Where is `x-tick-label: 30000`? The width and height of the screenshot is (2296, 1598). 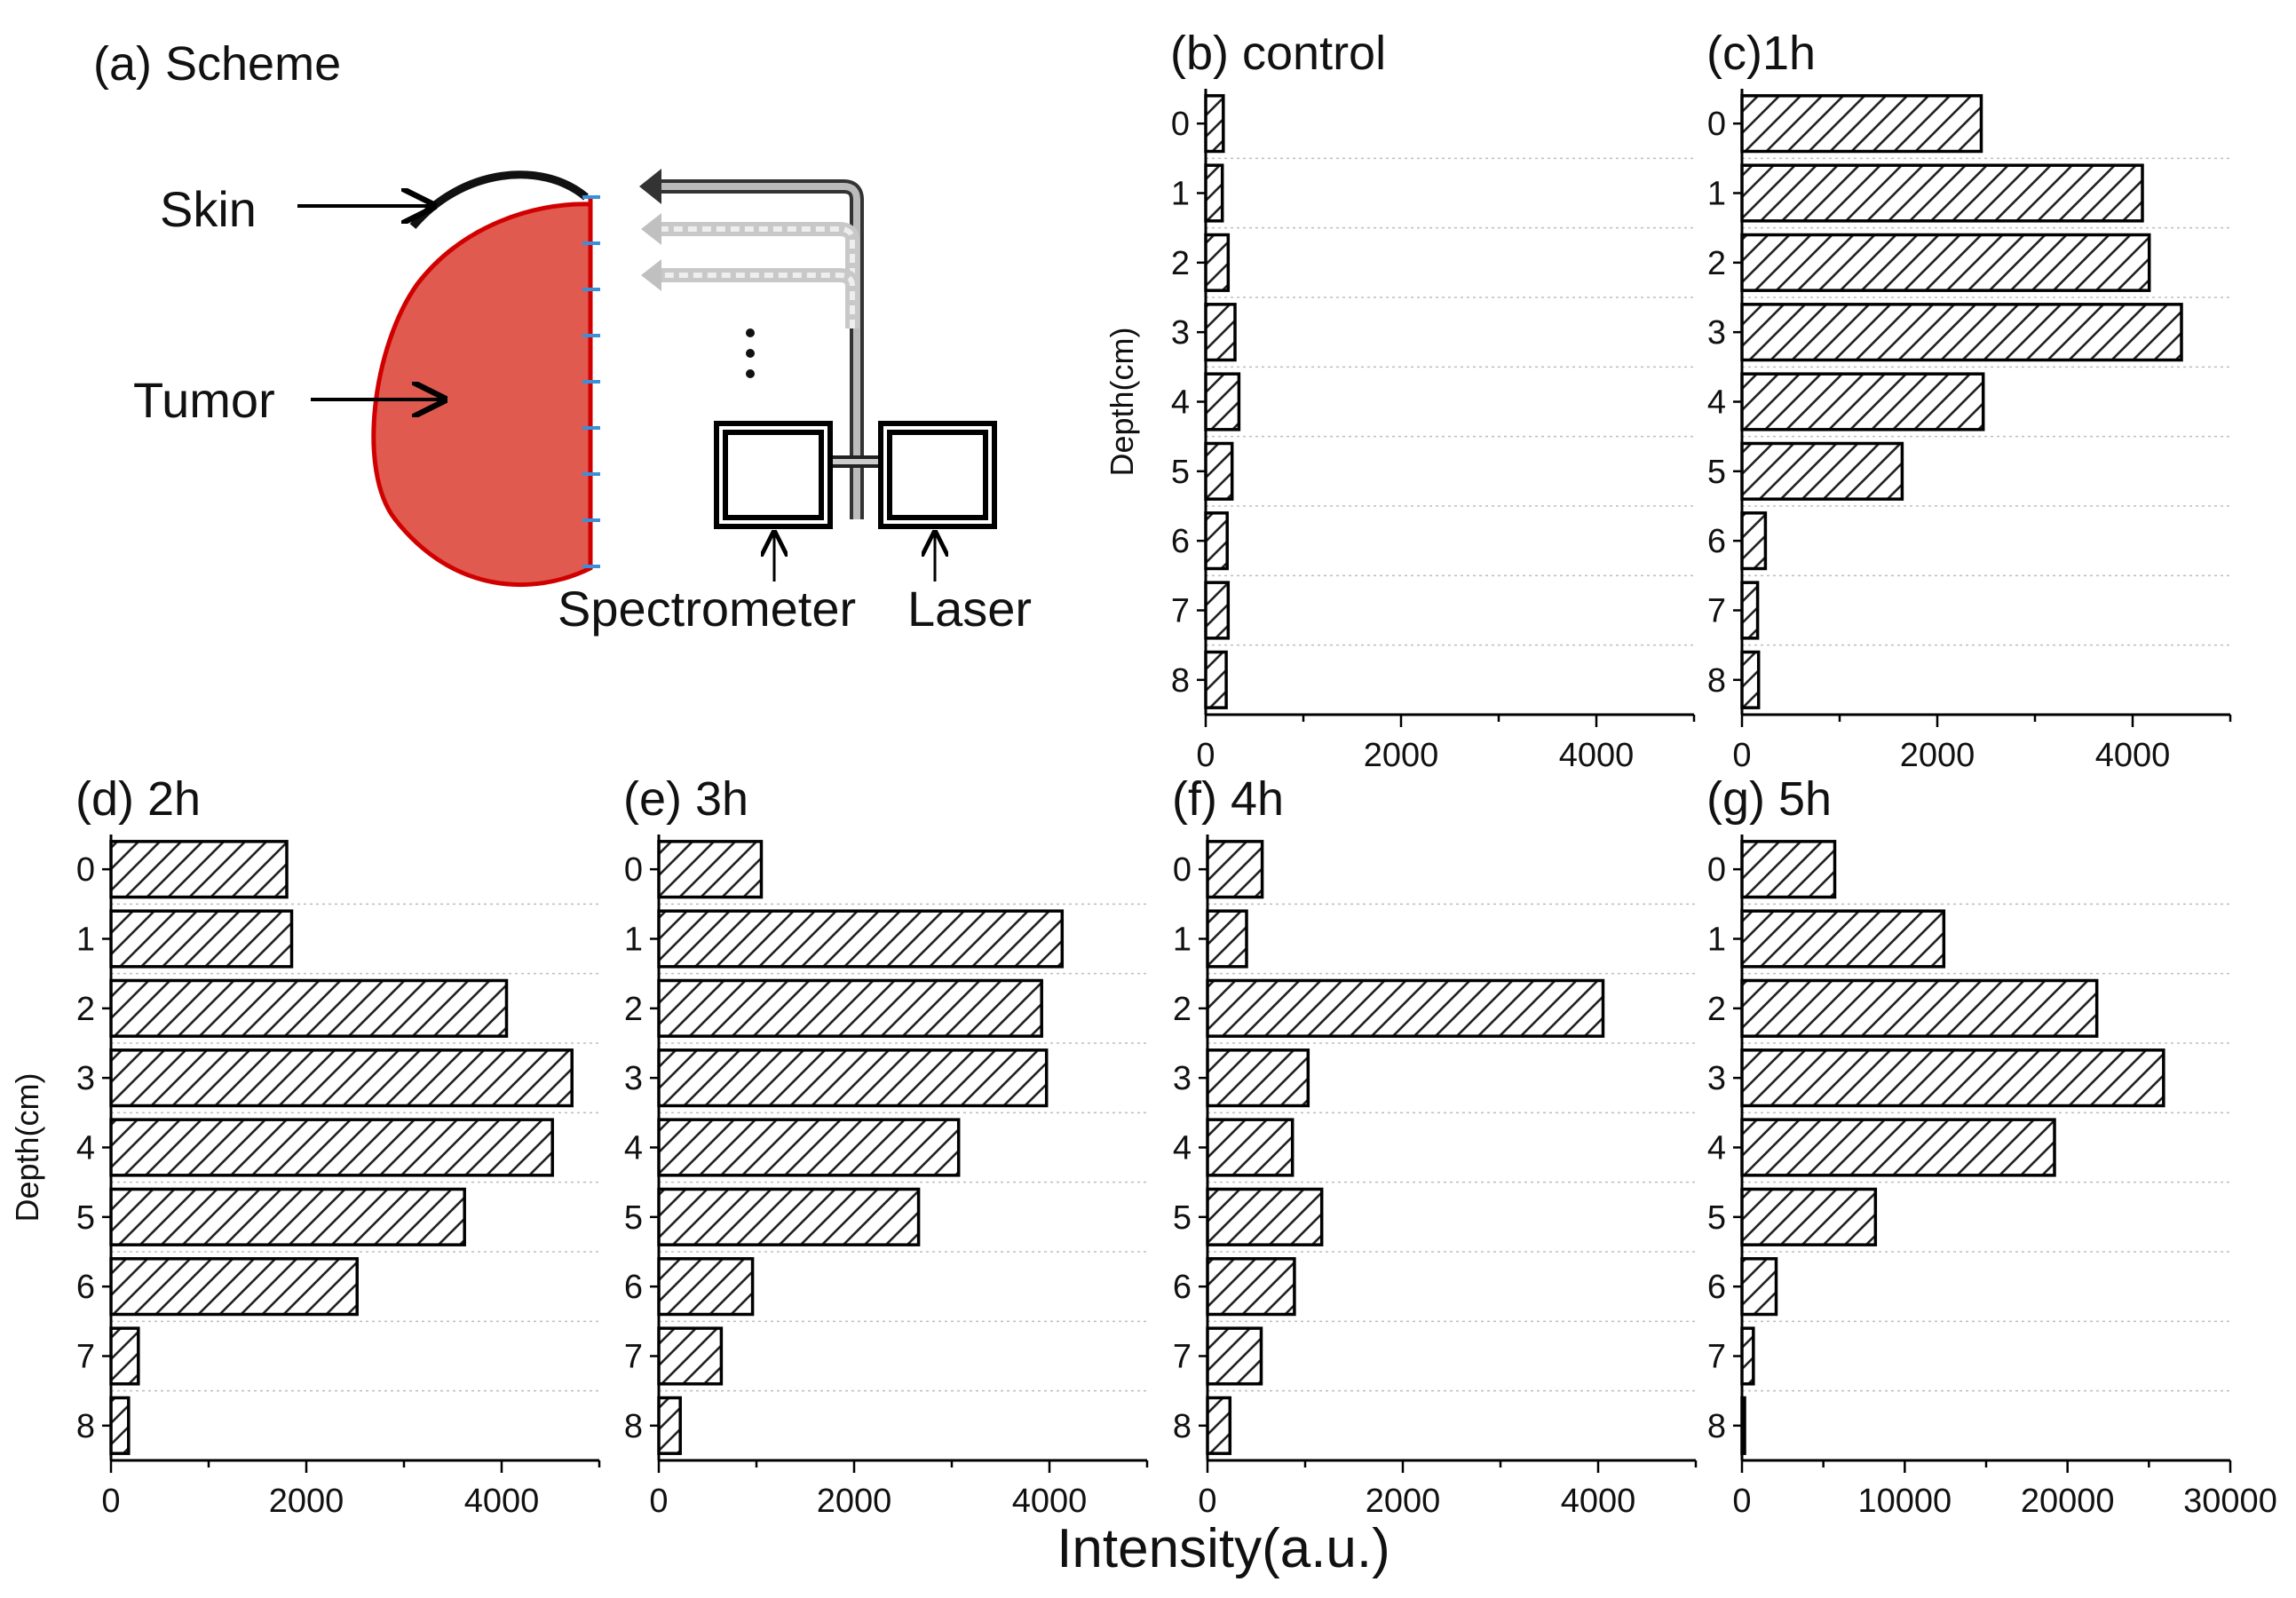
x-tick-label: 30000 is located at coordinates (2230, 1501).